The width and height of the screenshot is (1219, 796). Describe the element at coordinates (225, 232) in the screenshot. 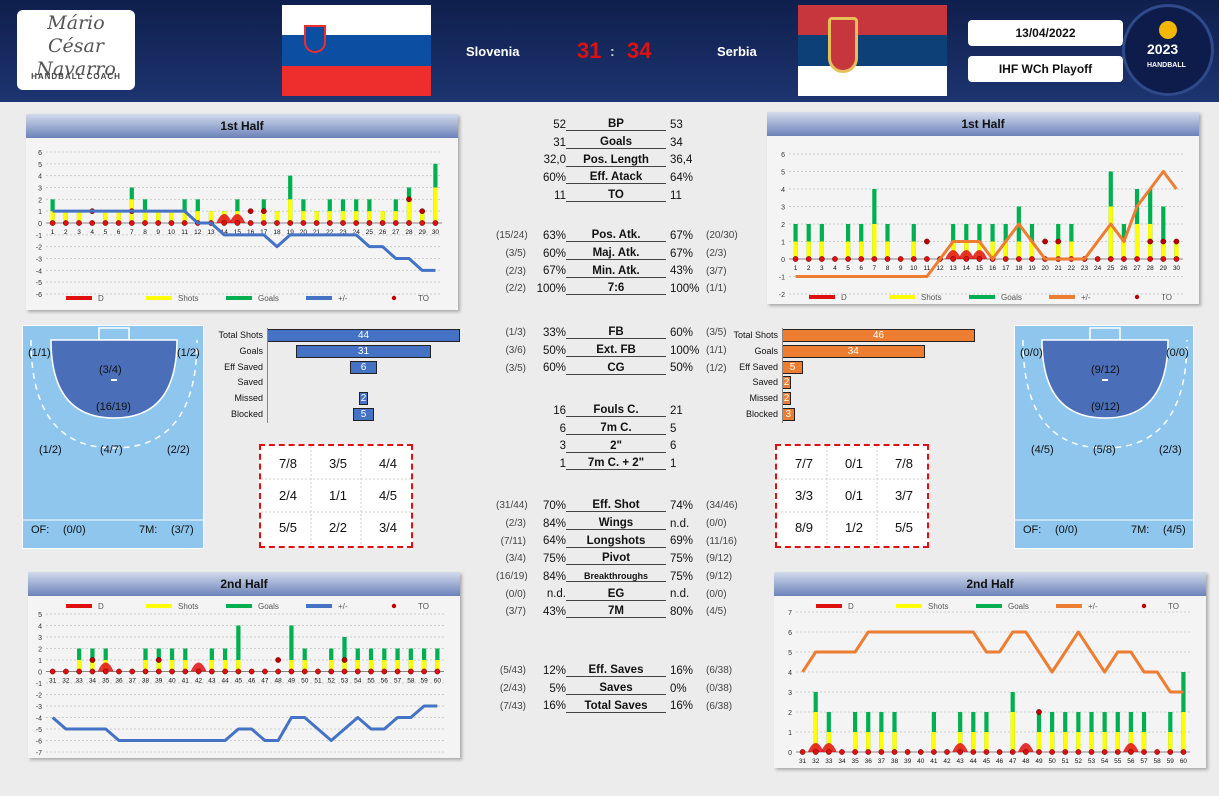

I see `x-tick-label: 14` at that location.